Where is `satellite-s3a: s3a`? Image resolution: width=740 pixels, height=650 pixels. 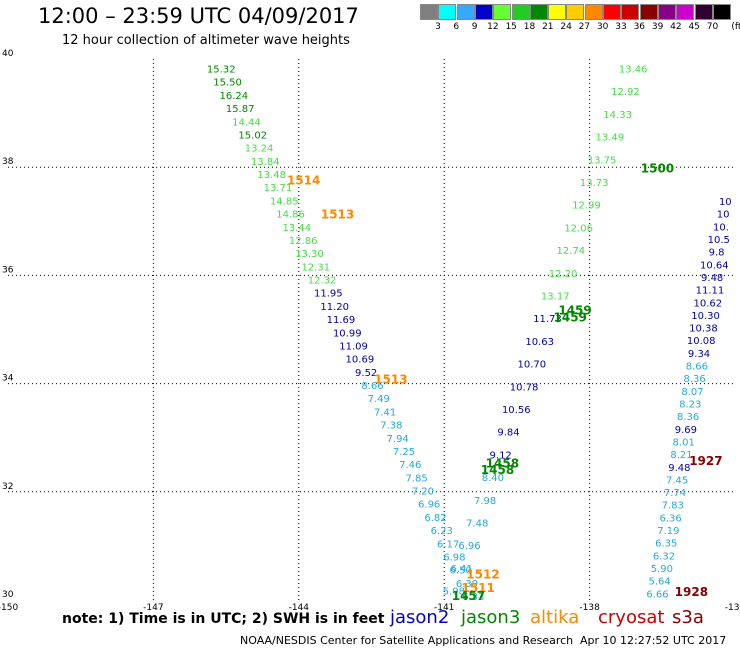 satellite-s3a: s3a is located at coordinates (688, 617).